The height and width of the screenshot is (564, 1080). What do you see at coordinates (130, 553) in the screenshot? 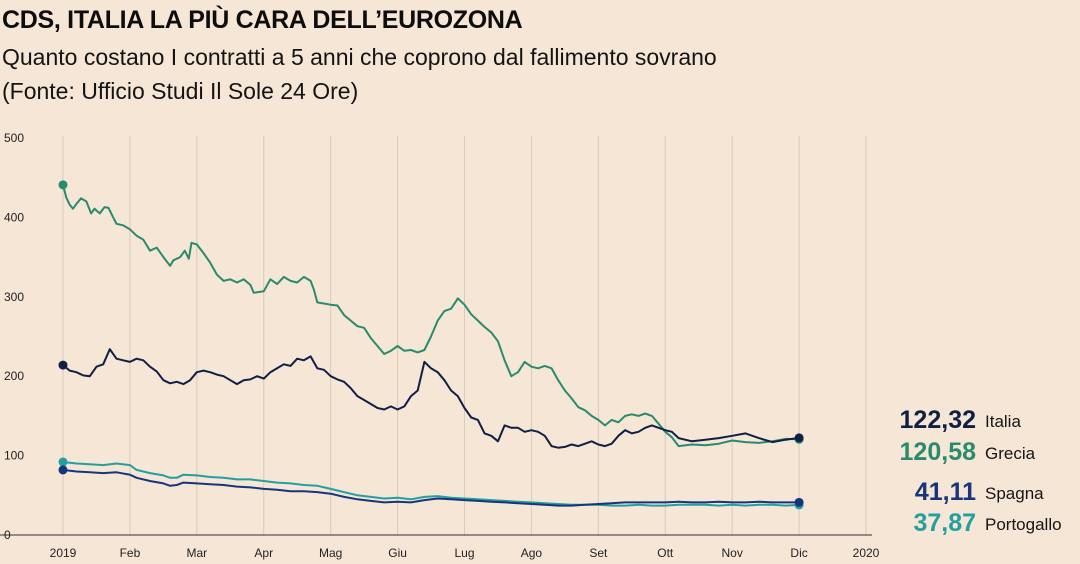
I see `x-tick-label: Feb` at bounding box center [130, 553].